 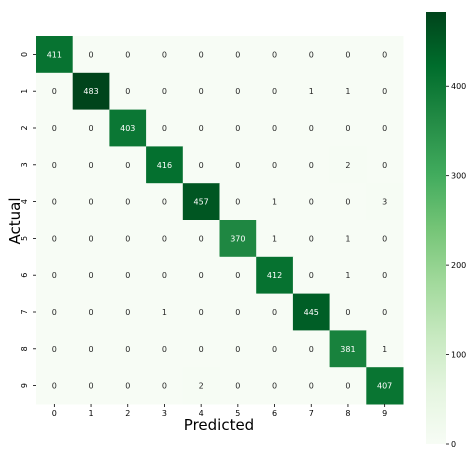 I want to click on cell-value-label: 416, so click(x=164, y=165).